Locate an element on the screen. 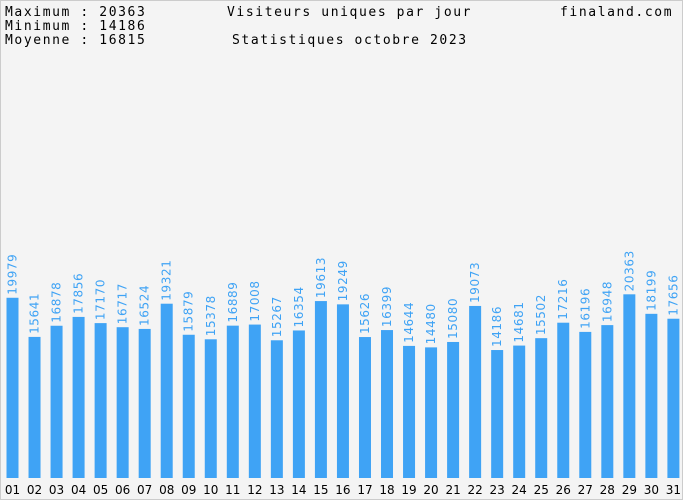 The image size is (683, 500). max-label: Maximum : 20363 is located at coordinates (75, 12).